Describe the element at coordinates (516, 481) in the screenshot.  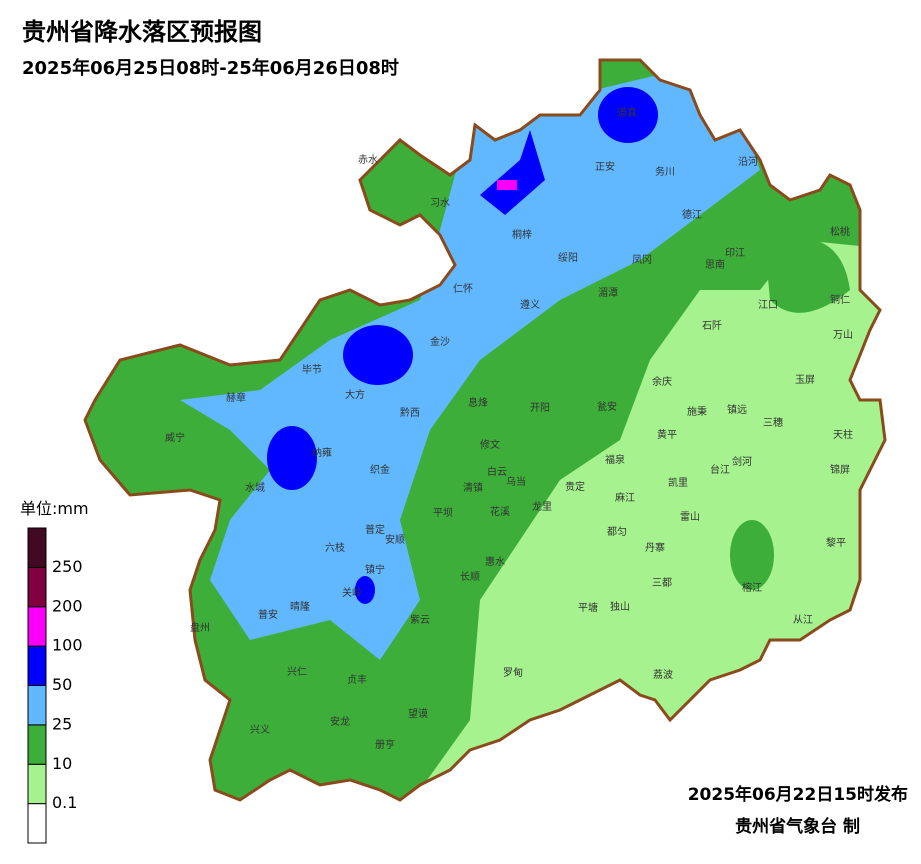
I see `county-label: 乌当` at that location.